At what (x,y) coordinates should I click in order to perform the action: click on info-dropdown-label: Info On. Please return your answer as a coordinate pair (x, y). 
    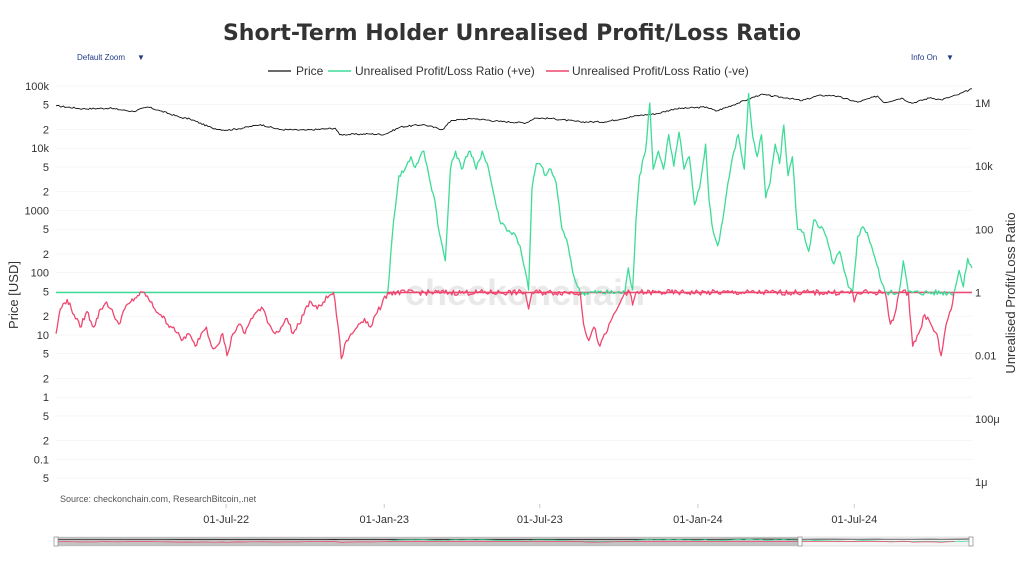
    Looking at the image, I should click on (924, 57).